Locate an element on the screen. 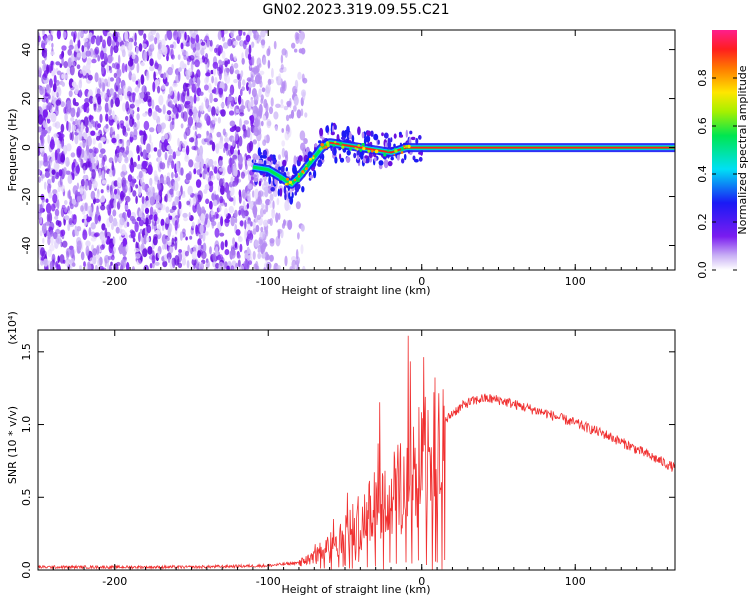 Image resolution: width=750 pixels, height=600 pixels. track-hotspot is located at coordinates (350, 149).